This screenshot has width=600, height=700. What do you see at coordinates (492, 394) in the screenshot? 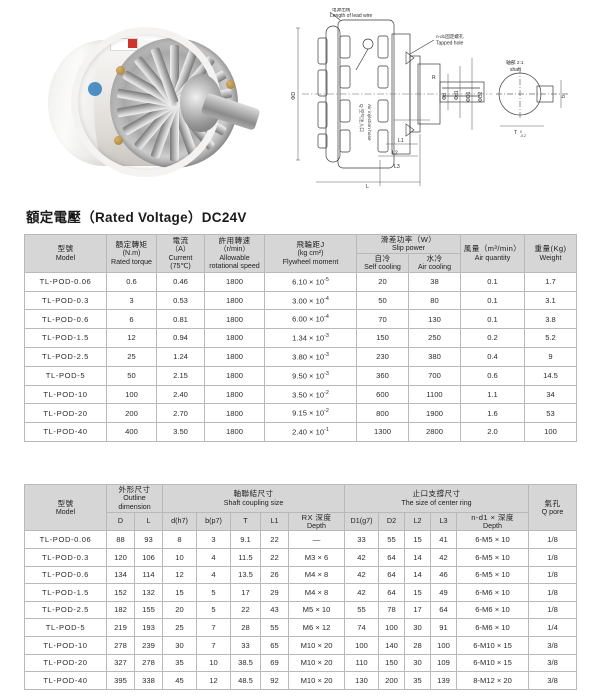
I see `cell-air-quantity: 1.1` at bounding box center [492, 394].